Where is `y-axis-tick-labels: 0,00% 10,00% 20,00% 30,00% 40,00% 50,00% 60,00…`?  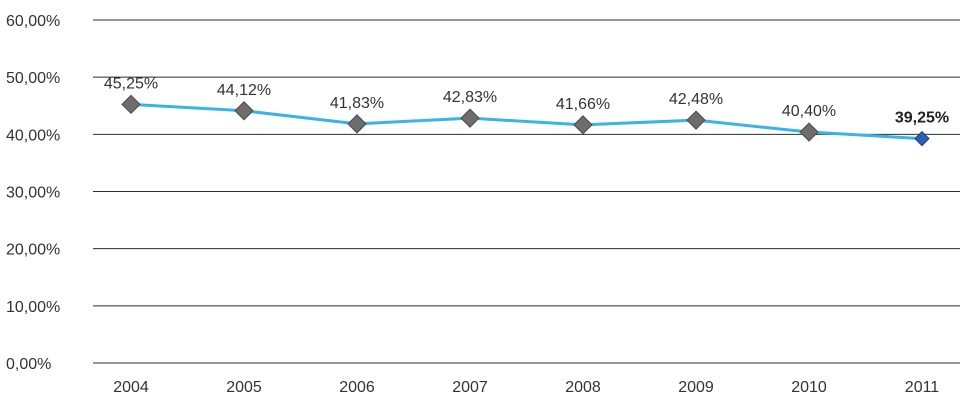
y-axis-tick-labels: 0,00% 10,00% 20,00% 30,00% 40,00% 50,00% 60,00… is located at coordinates (33, 193).